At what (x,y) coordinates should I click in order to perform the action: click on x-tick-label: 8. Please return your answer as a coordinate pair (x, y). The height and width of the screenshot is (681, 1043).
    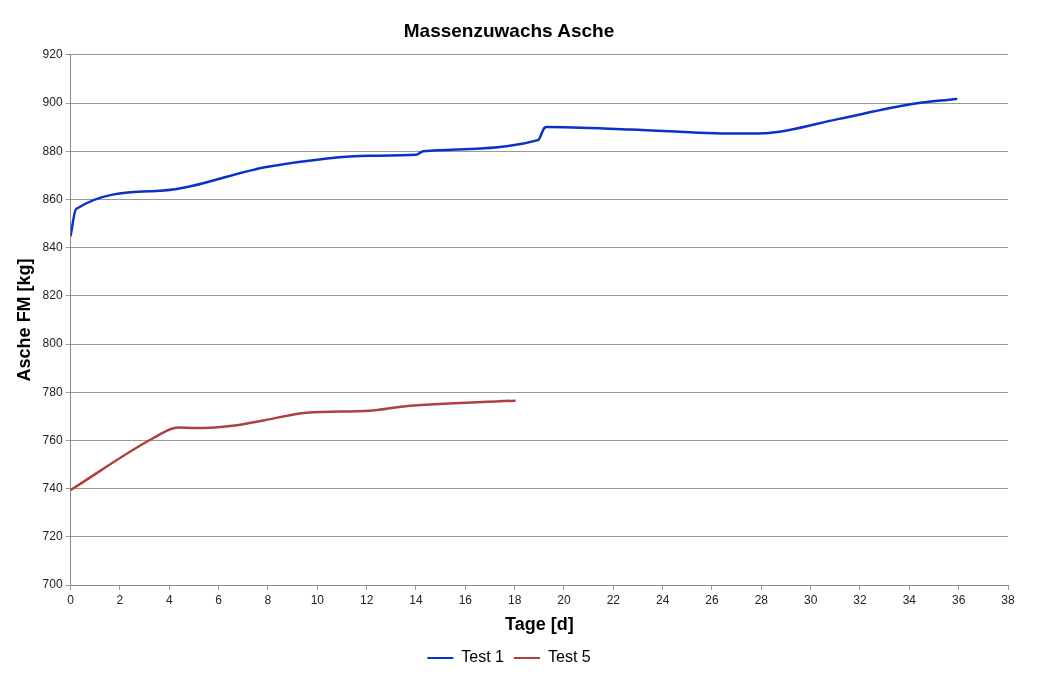
    Looking at the image, I should click on (268, 599).